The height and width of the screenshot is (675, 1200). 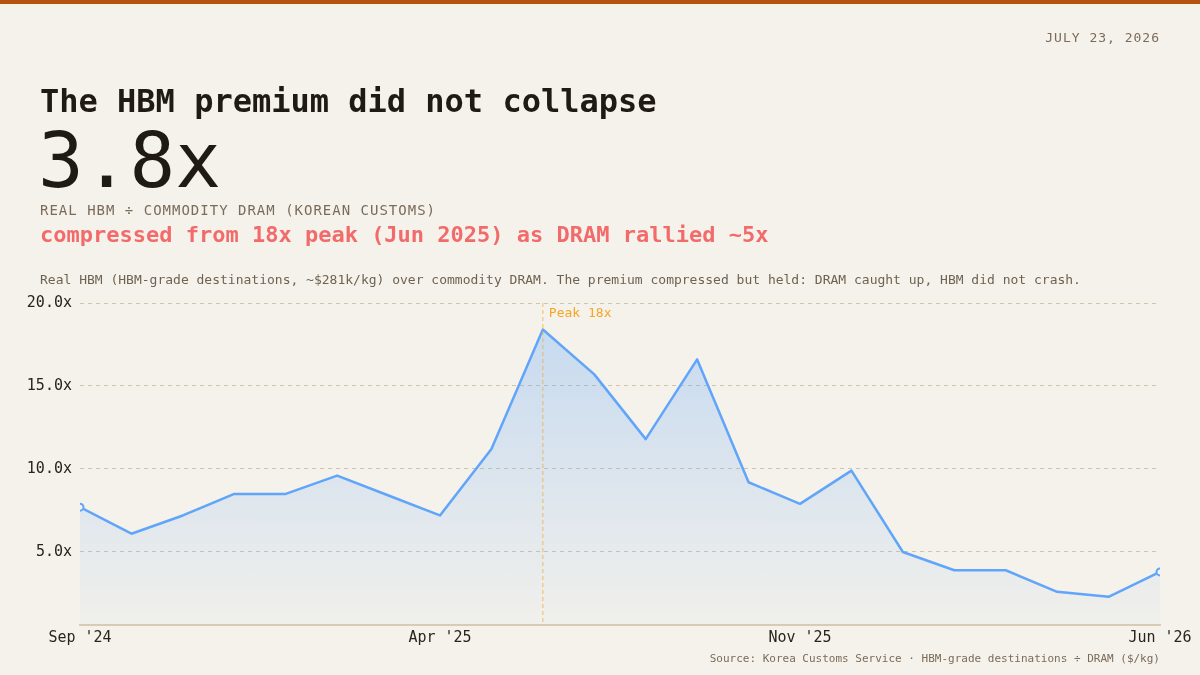 I want to click on x-tick-label: Nov '25, so click(x=800, y=636).